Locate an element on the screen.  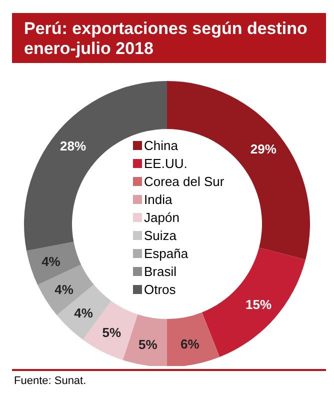
legend-label: China is located at coordinates (161, 145).